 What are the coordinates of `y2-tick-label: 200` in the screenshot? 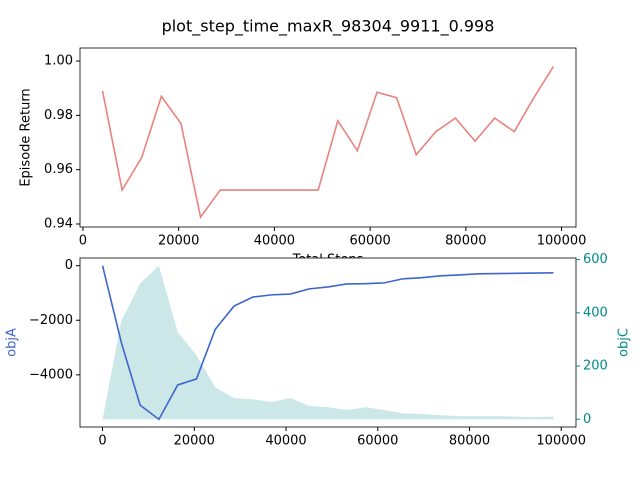 It's located at (595, 366).